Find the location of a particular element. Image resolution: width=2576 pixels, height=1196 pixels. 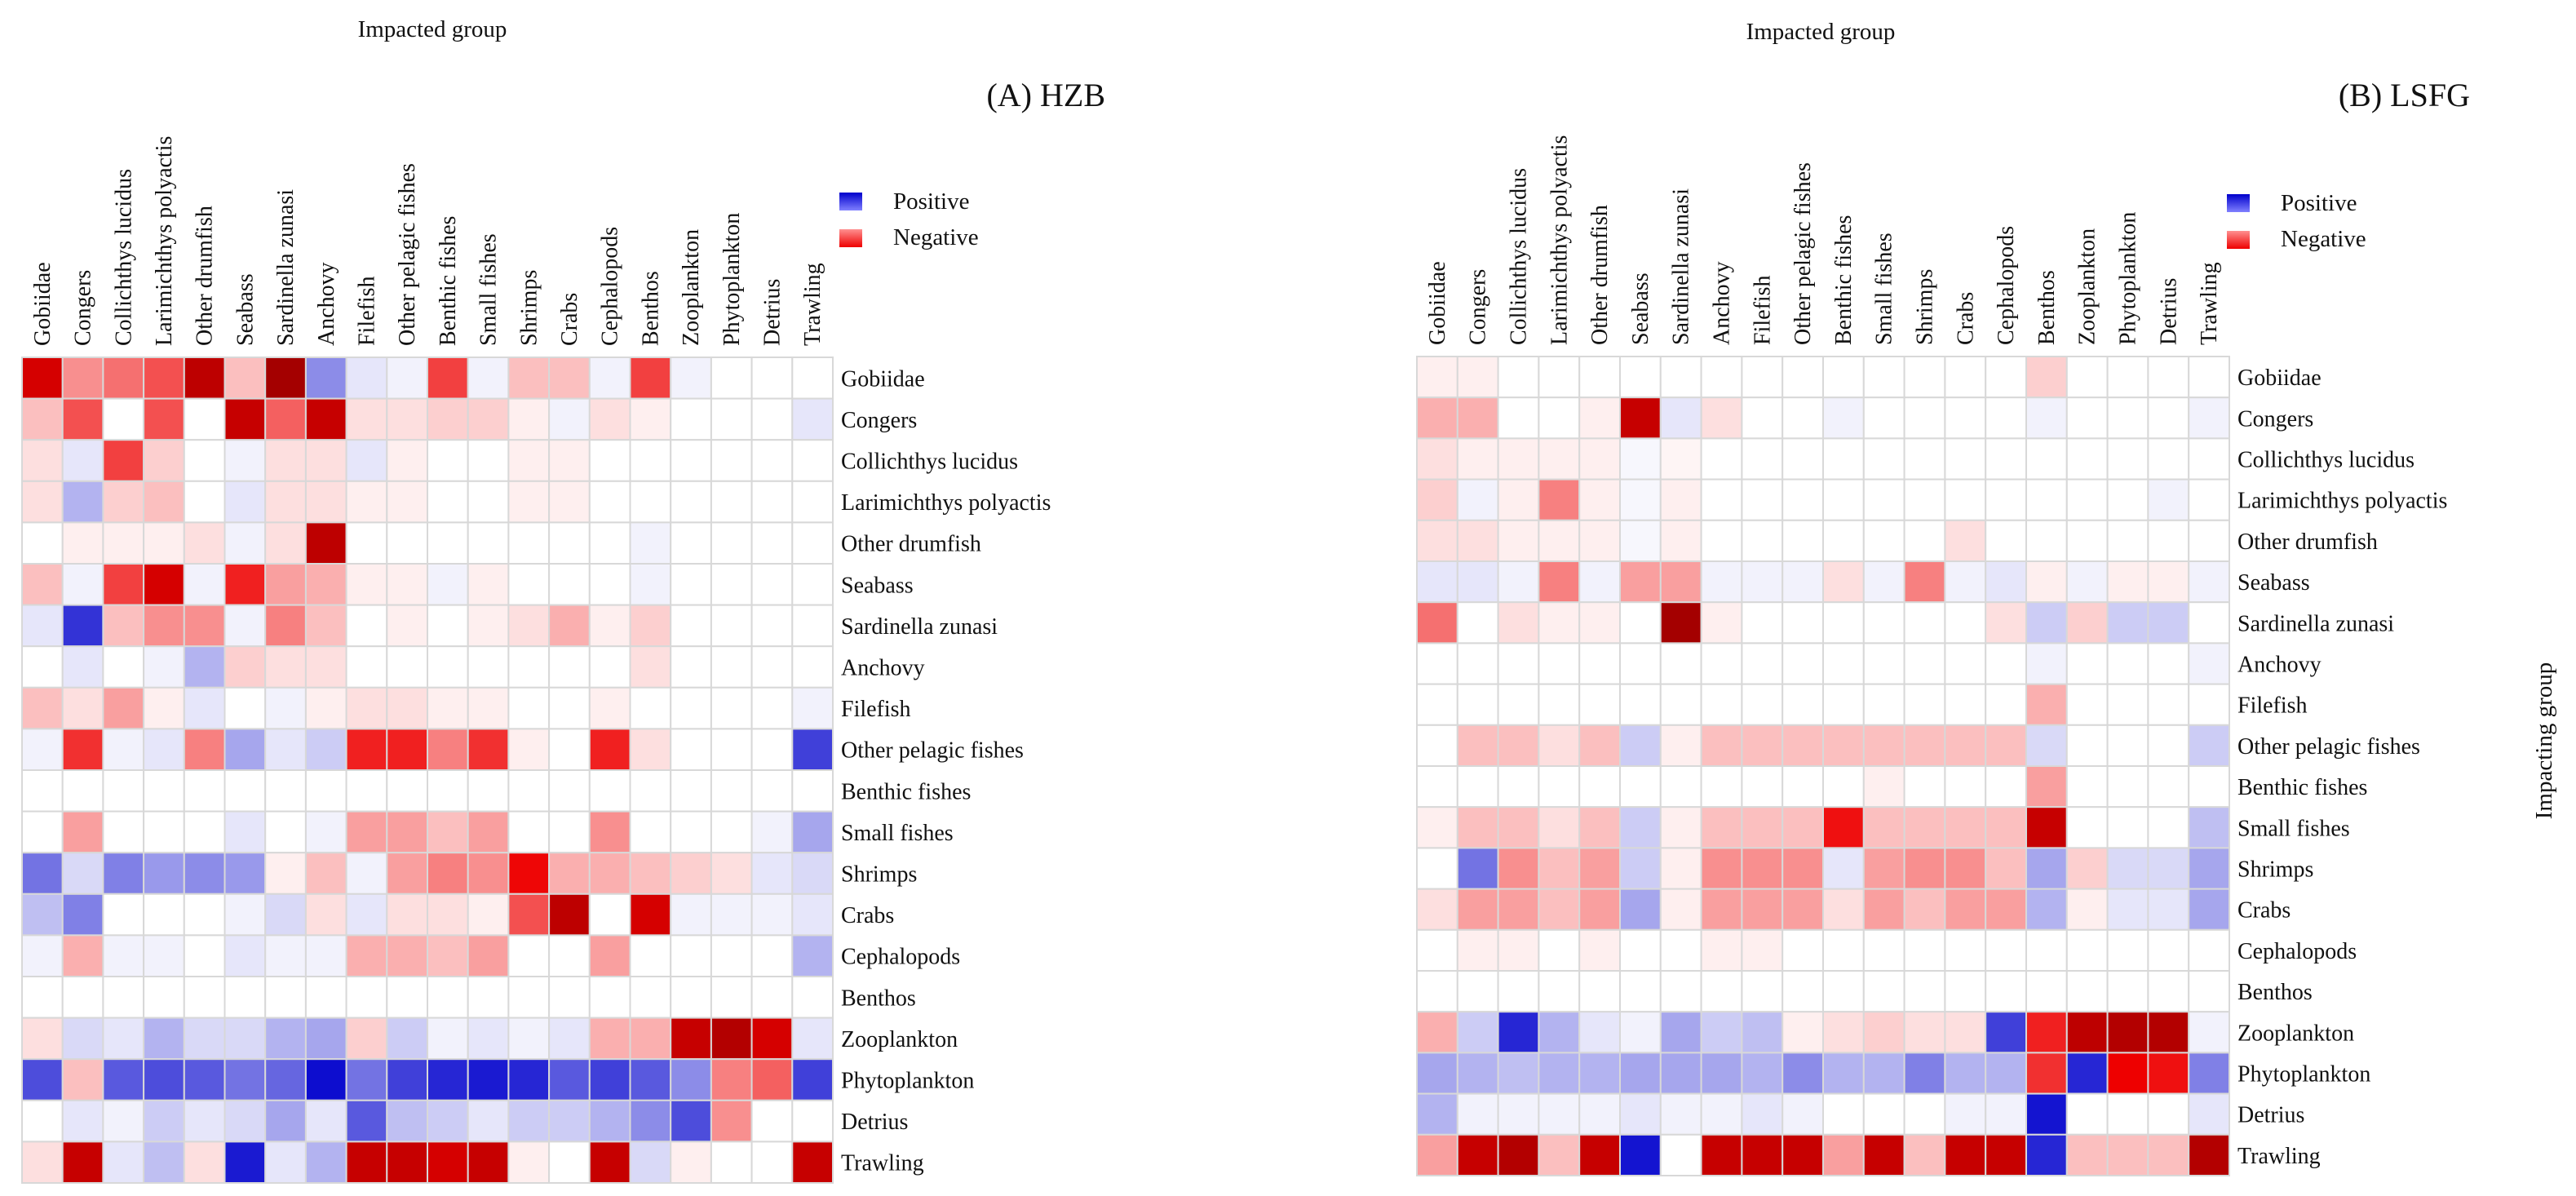

heatmap-cell-anchovy-benthic-fishes is located at coordinates (448, 667).